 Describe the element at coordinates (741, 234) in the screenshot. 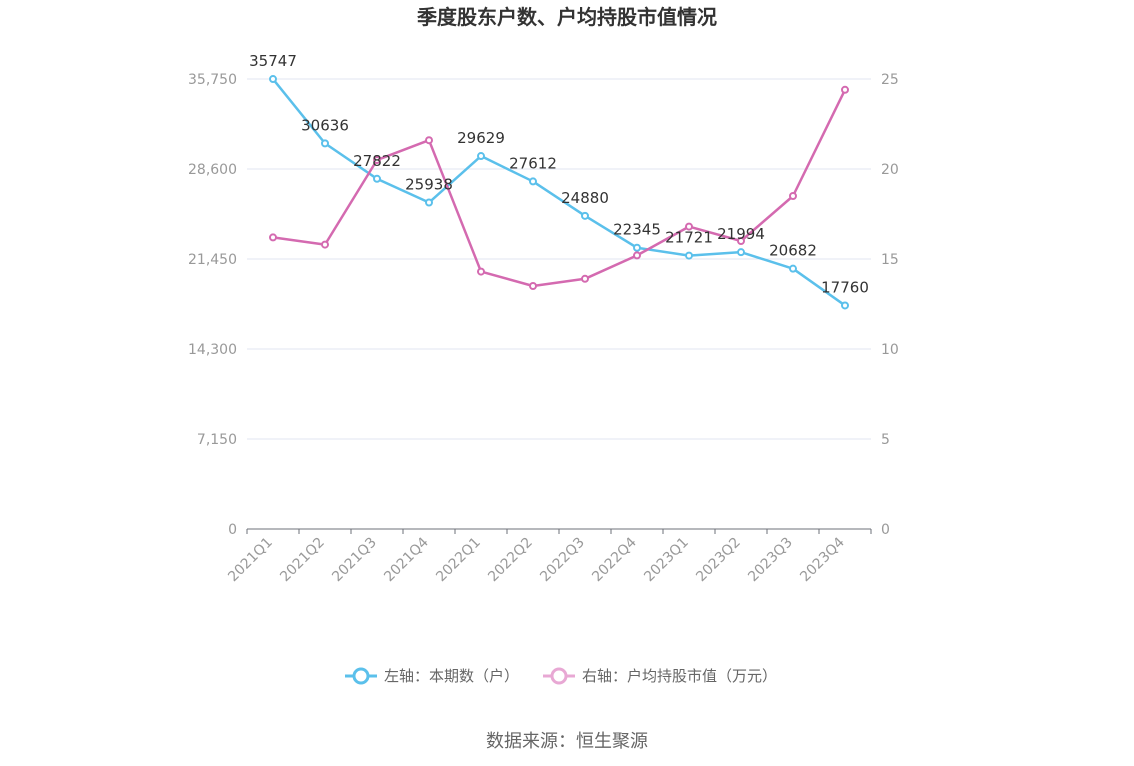

I see `data-label: 21994` at that location.